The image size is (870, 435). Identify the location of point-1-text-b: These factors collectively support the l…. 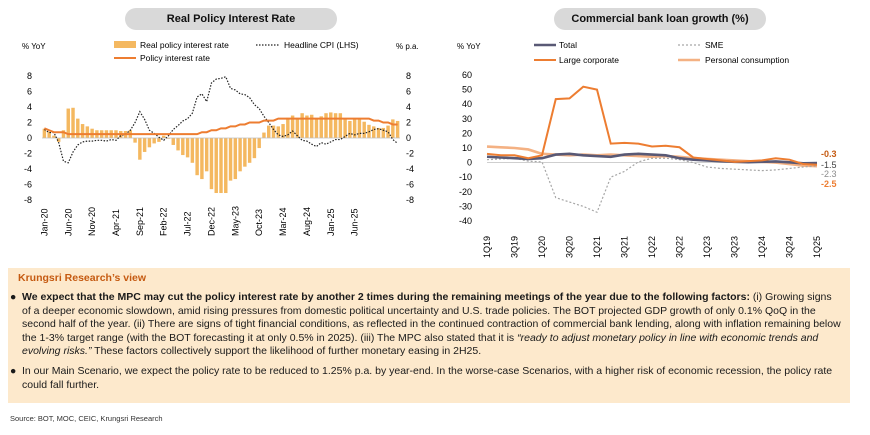
(286, 351).